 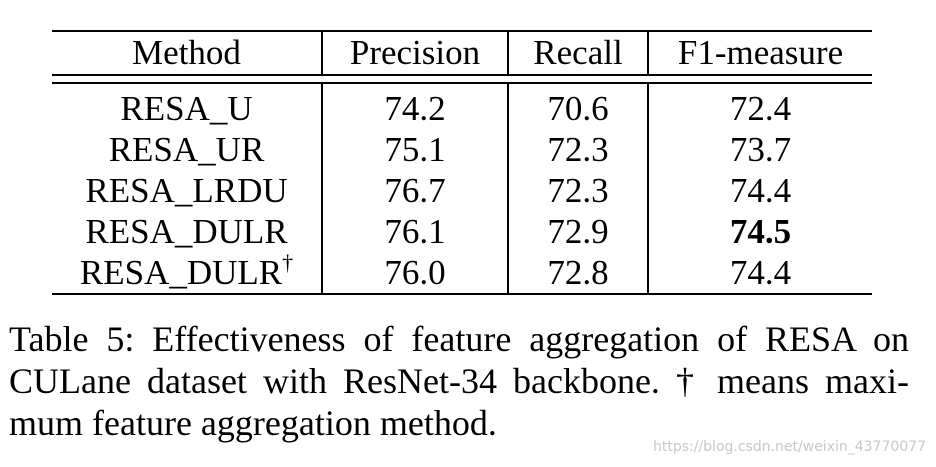 What do you see at coordinates (181, 272) in the screenshot?
I see `method-name: RESA_DULR` at bounding box center [181, 272].